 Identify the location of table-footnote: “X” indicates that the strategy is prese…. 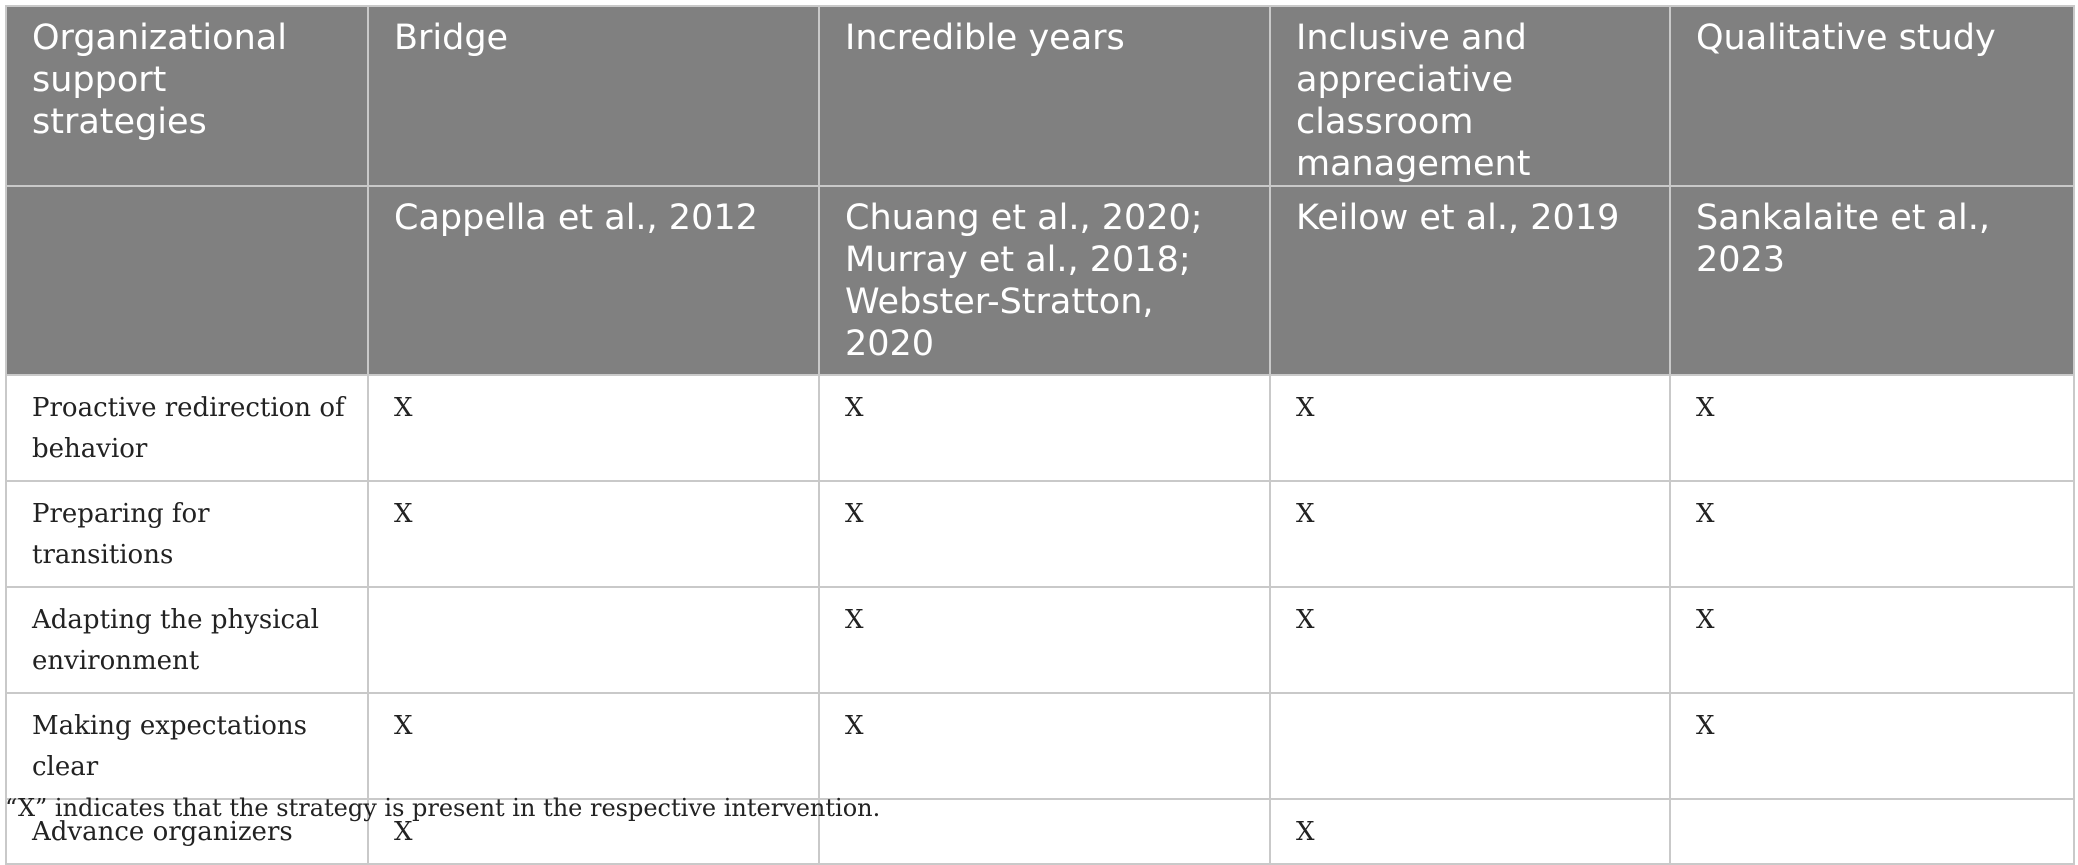
(443, 808).